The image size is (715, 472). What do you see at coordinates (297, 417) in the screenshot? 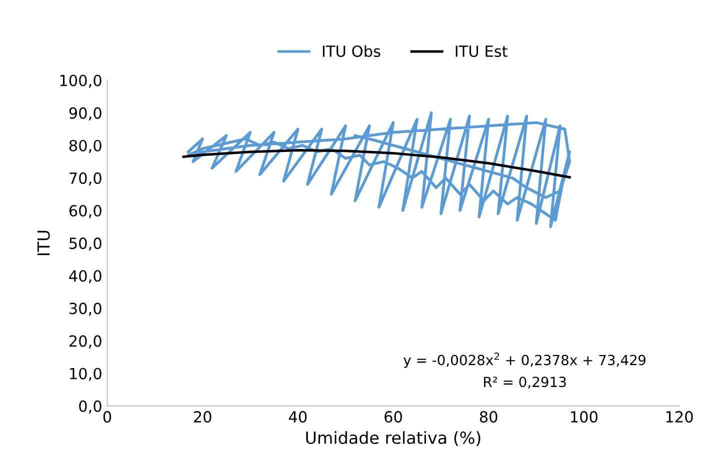
I see `x-tick-label: 40` at bounding box center [297, 417].